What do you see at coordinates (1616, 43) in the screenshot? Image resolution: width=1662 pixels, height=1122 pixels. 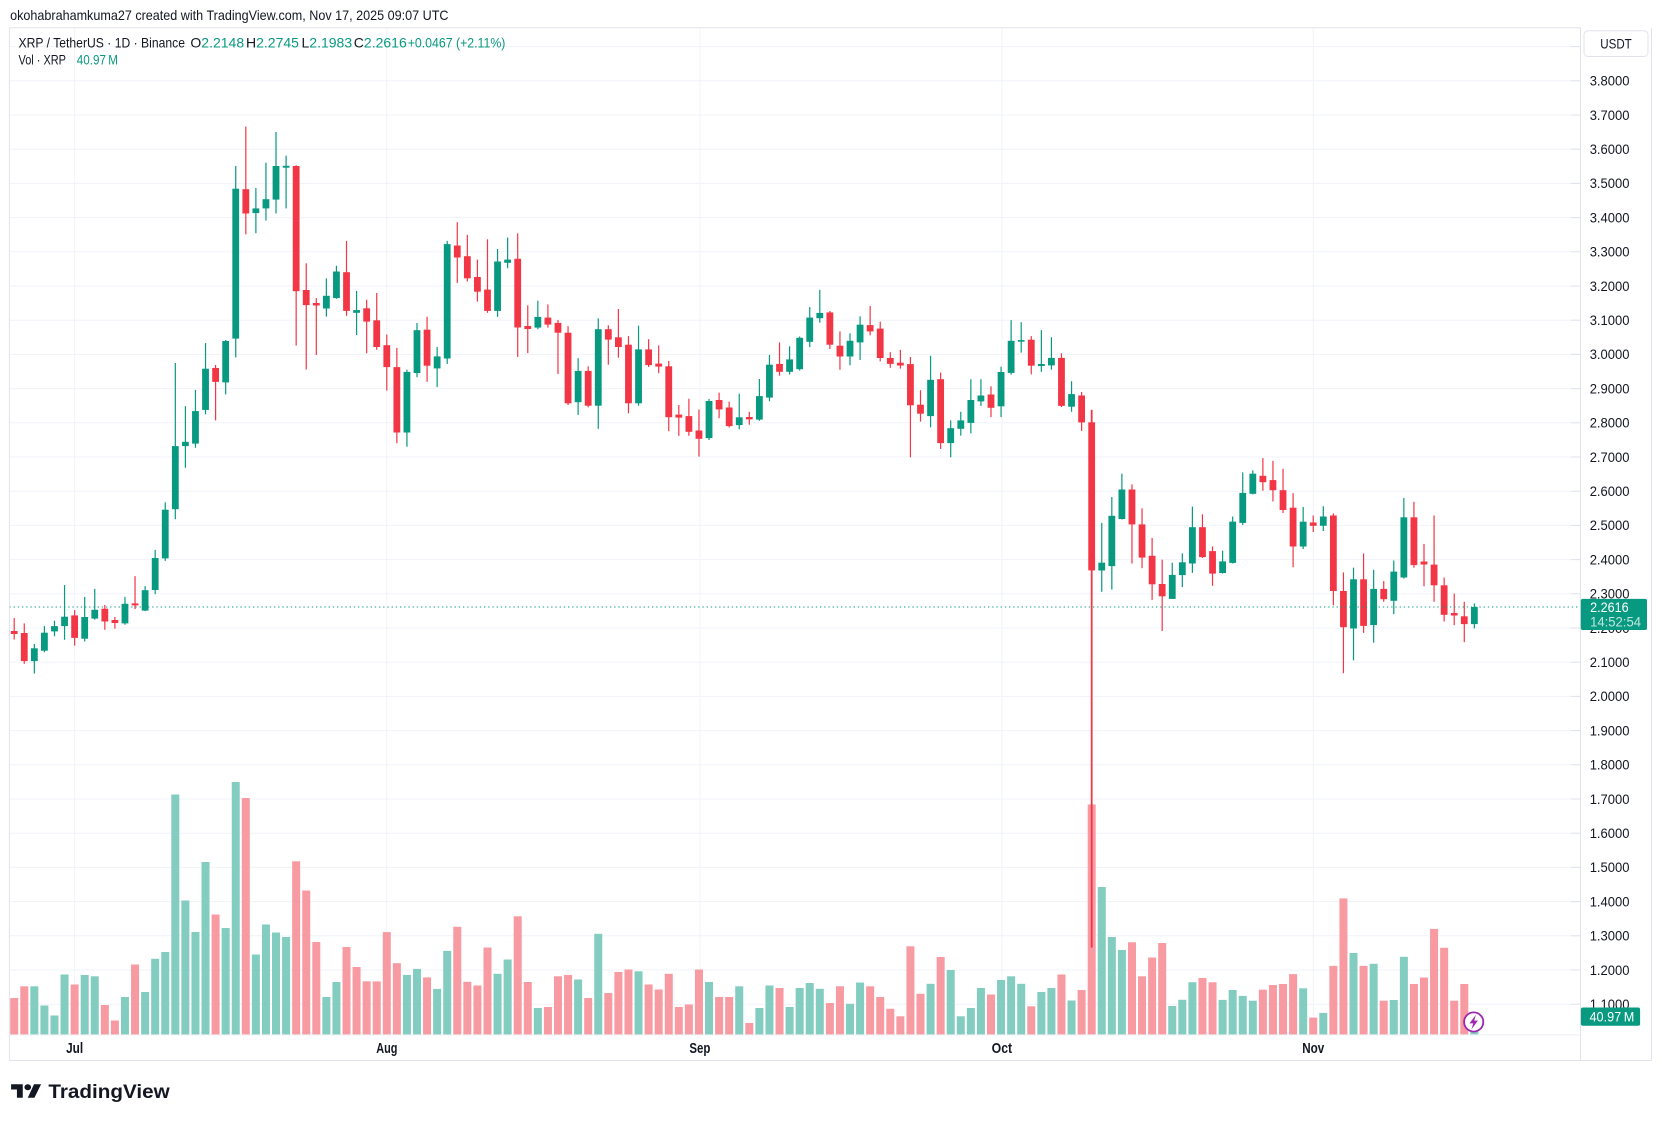 I see `svg-text: USDT` at bounding box center [1616, 43].